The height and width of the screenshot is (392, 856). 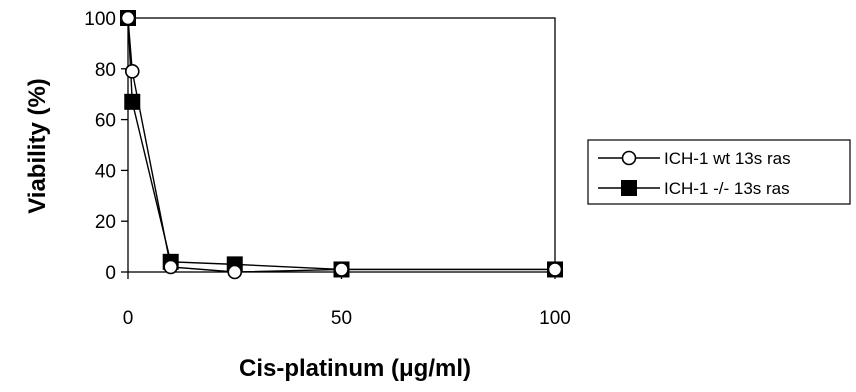 I want to click on x-tick-label: 0, so click(x=128, y=318).